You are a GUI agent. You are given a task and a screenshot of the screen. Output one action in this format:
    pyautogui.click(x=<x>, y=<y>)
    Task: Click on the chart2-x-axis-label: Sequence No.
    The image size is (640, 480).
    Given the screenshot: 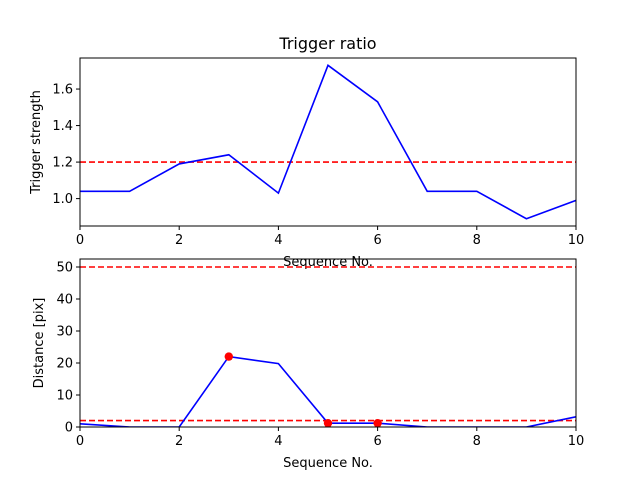 What is the action you would take?
    pyautogui.click(x=328, y=463)
    